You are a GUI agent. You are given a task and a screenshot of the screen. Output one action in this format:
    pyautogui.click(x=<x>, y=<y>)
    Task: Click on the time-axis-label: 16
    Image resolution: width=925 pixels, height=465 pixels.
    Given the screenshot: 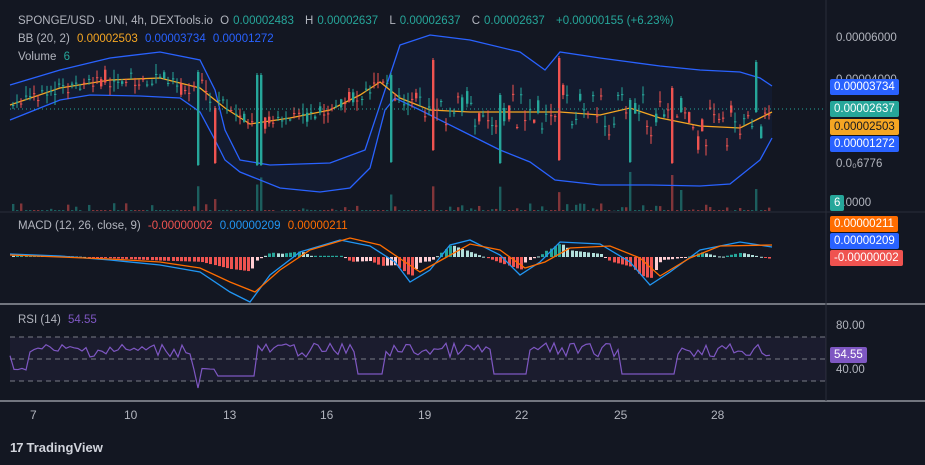 What is the action you would take?
    pyautogui.click(x=327, y=415)
    